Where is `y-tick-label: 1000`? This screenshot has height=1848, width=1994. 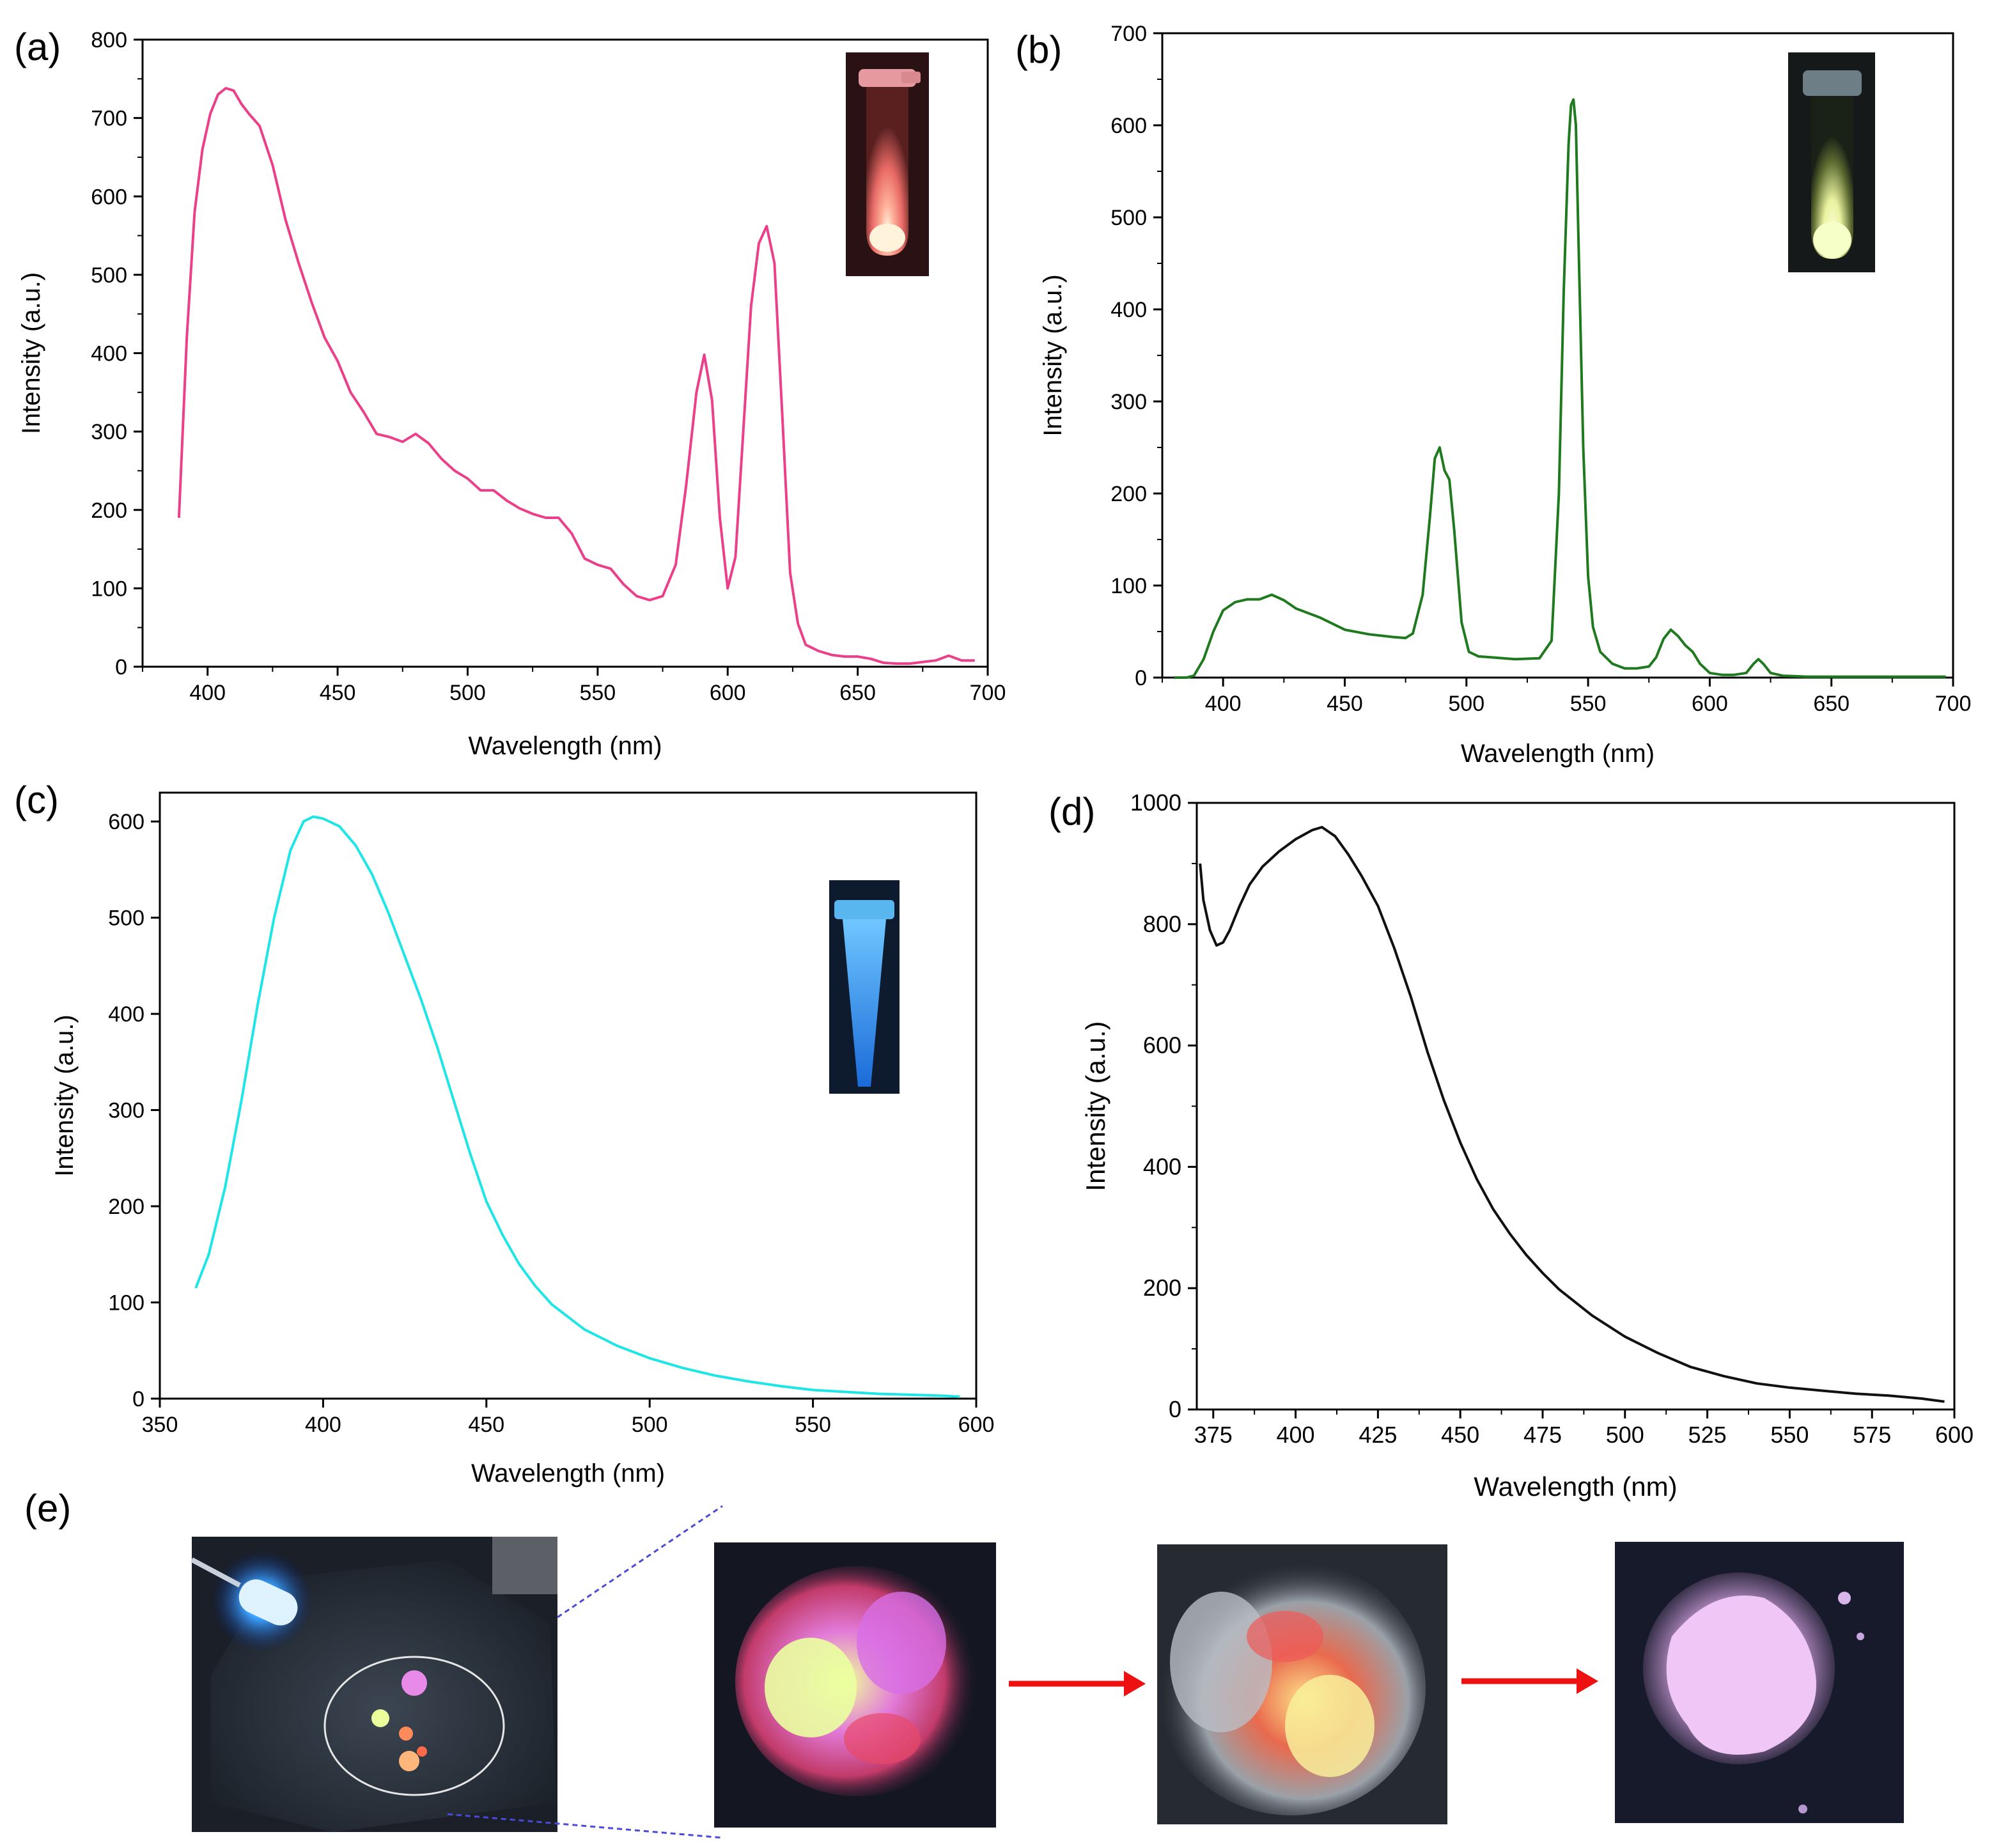
y-tick-label: 1000 is located at coordinates (1155, 803).